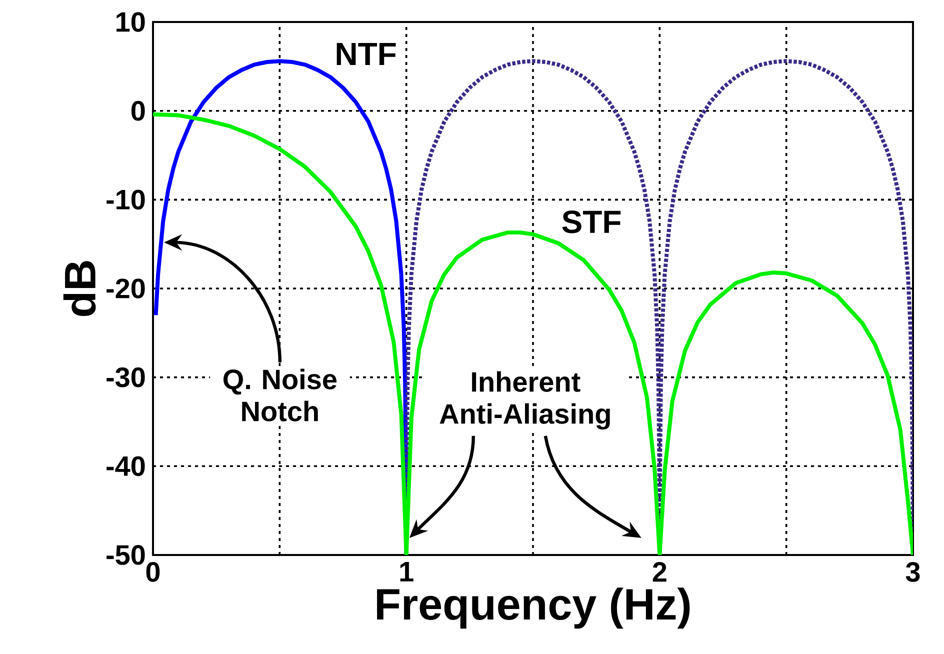  I want to click on y-axis-title: dB, so click(79, 288).